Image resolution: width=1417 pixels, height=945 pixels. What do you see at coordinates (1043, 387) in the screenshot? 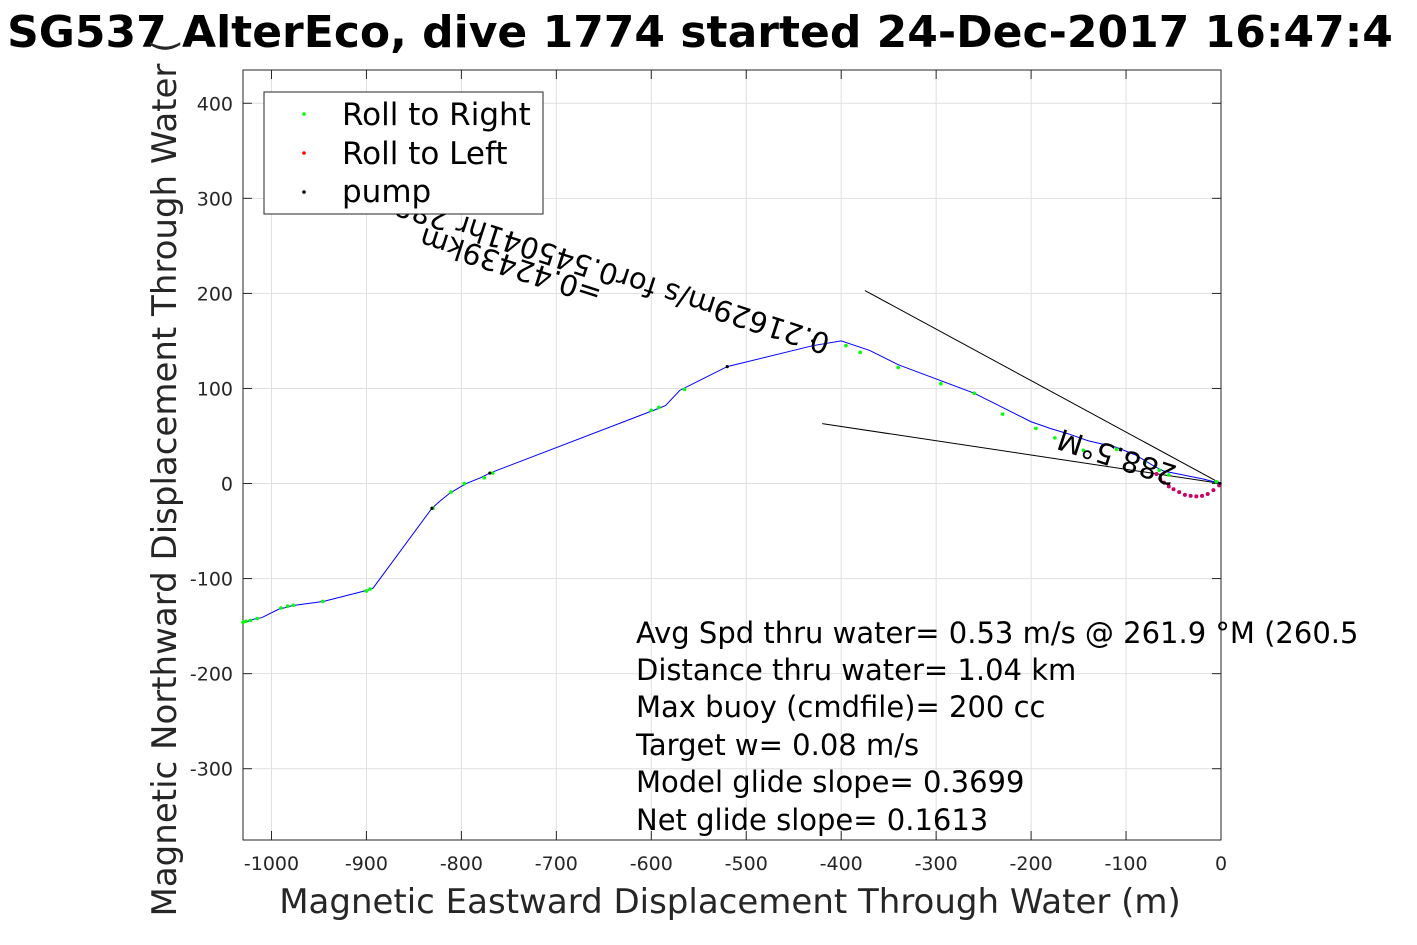
I see `heading-line` at bounding box center [1043, 387].